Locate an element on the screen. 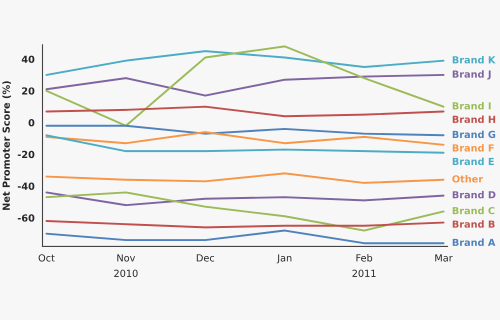 The height and width of the screenshot is (320, 500). series-label: Brand B is located at coordinates (473, 224).